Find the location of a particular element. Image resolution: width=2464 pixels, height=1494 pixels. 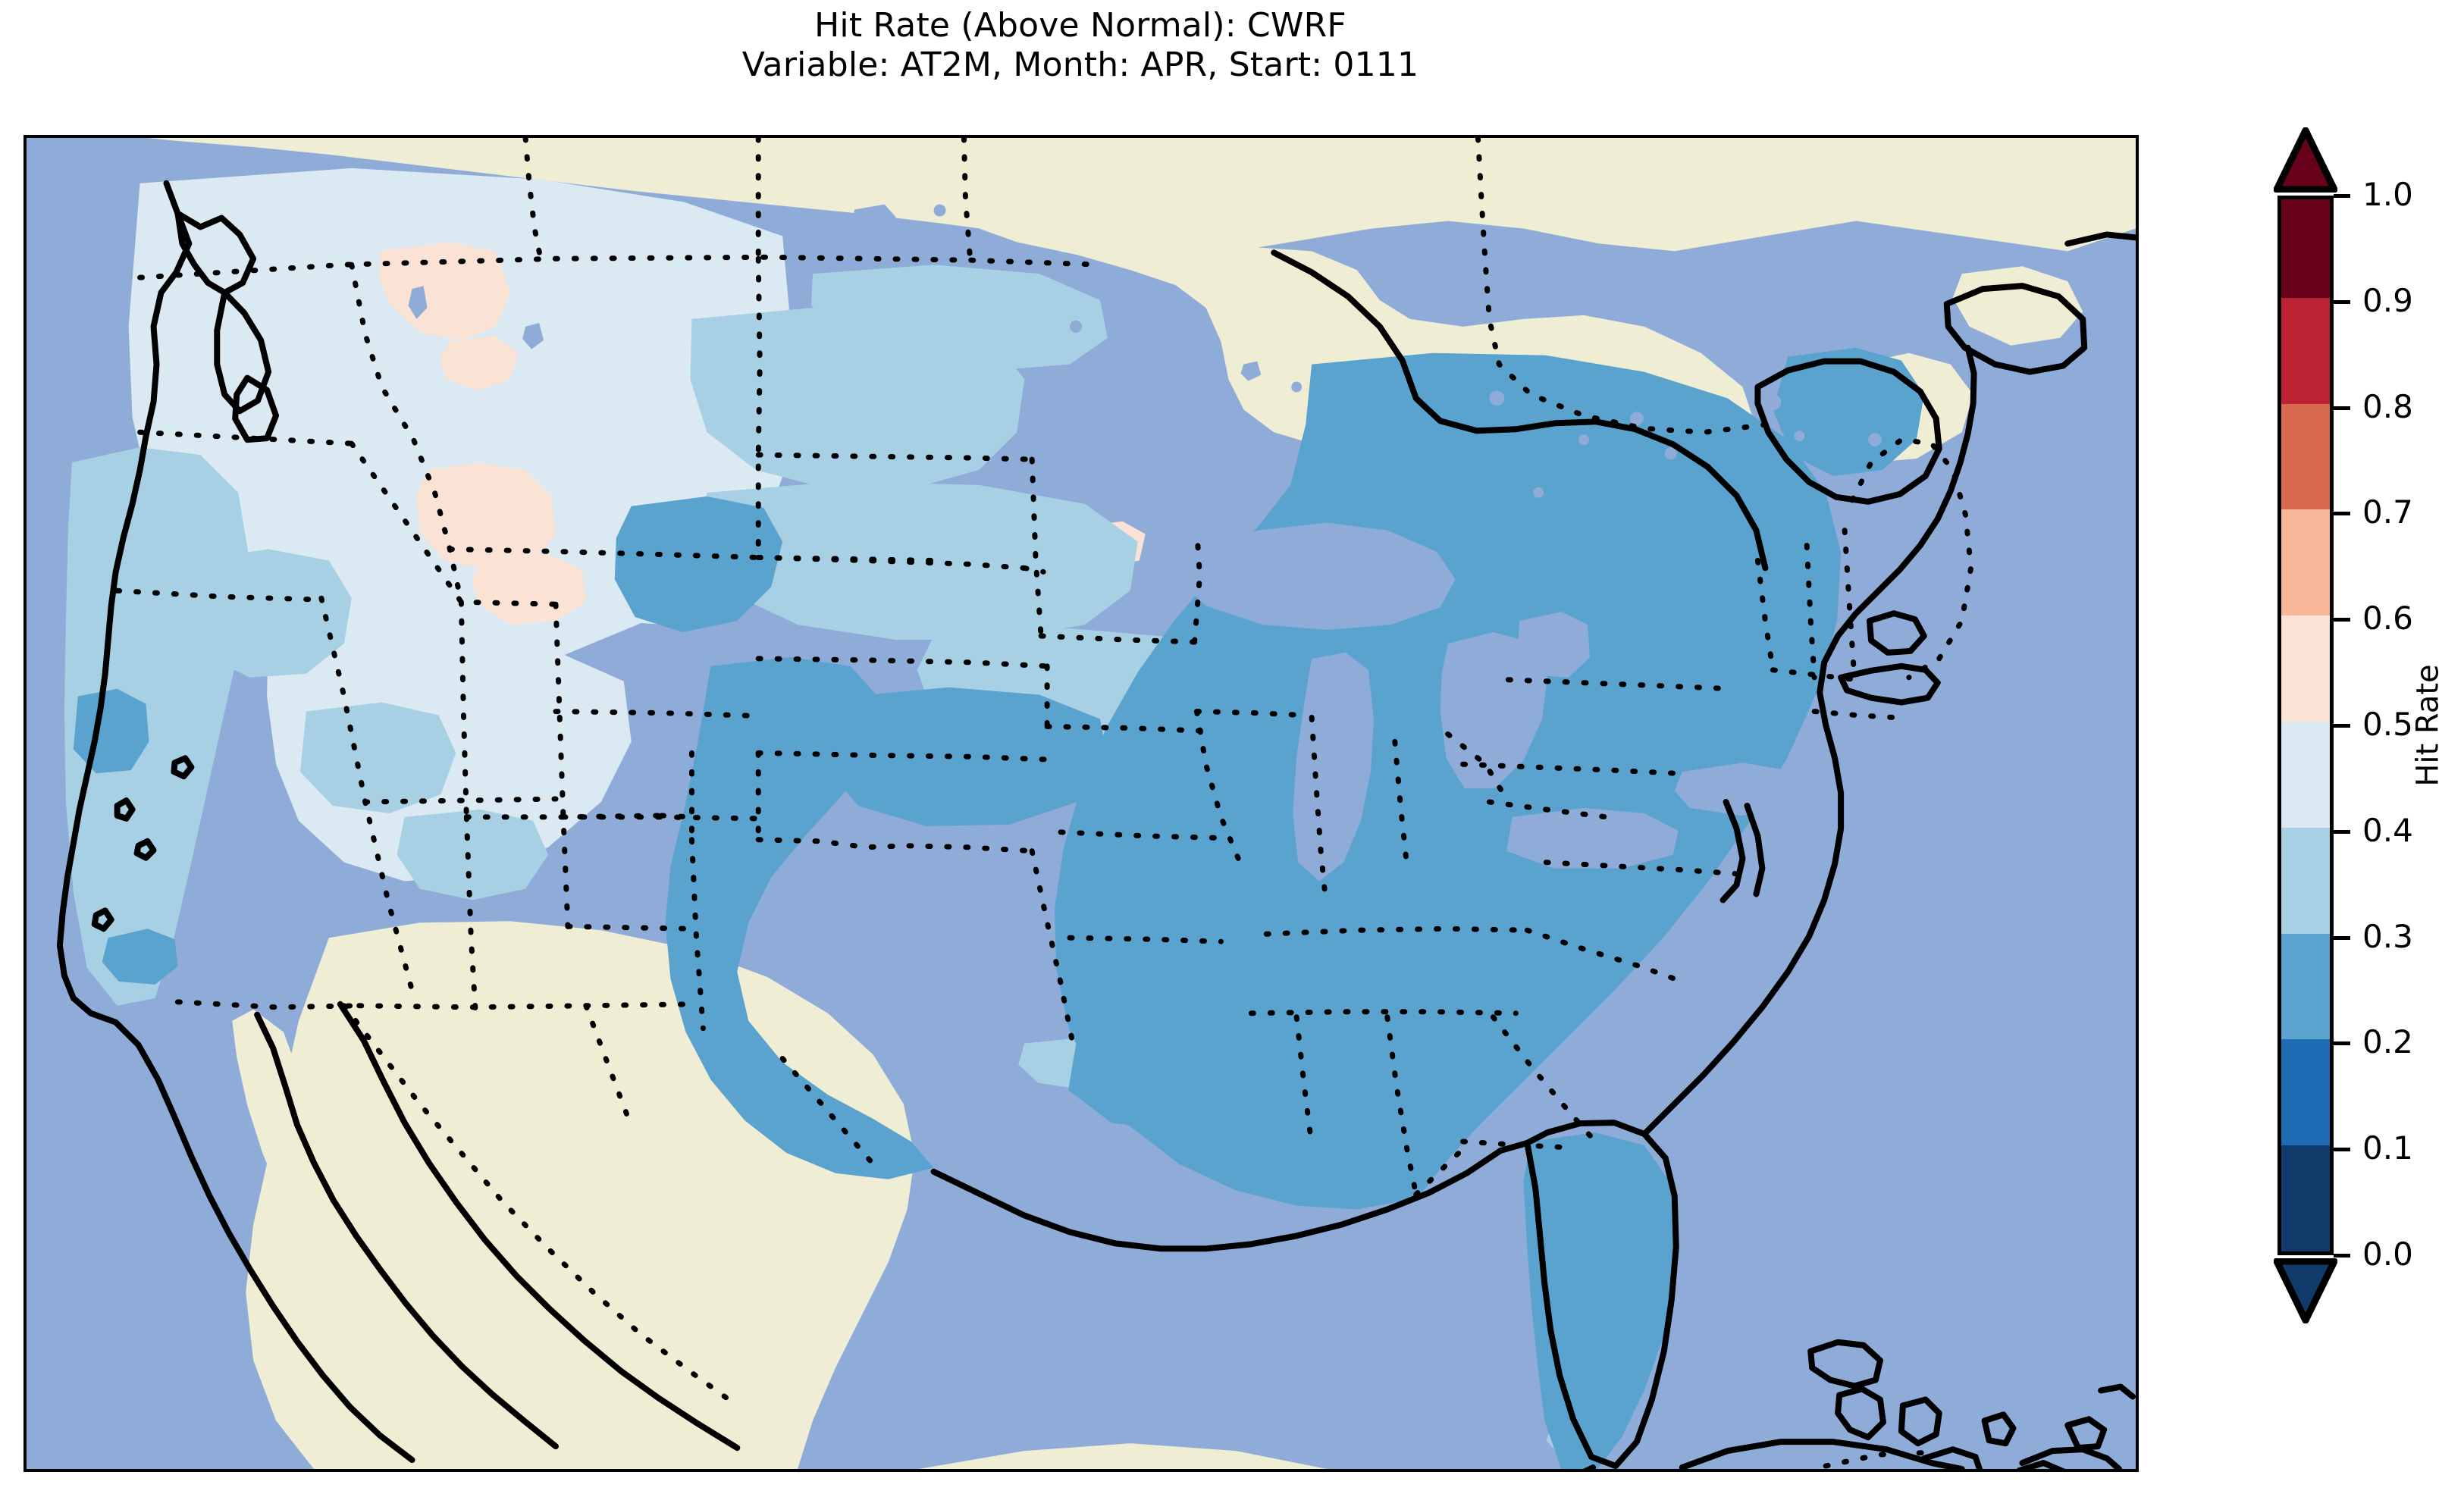

colorbar-label: Hit Rate is located at coordinates (2428, 725).